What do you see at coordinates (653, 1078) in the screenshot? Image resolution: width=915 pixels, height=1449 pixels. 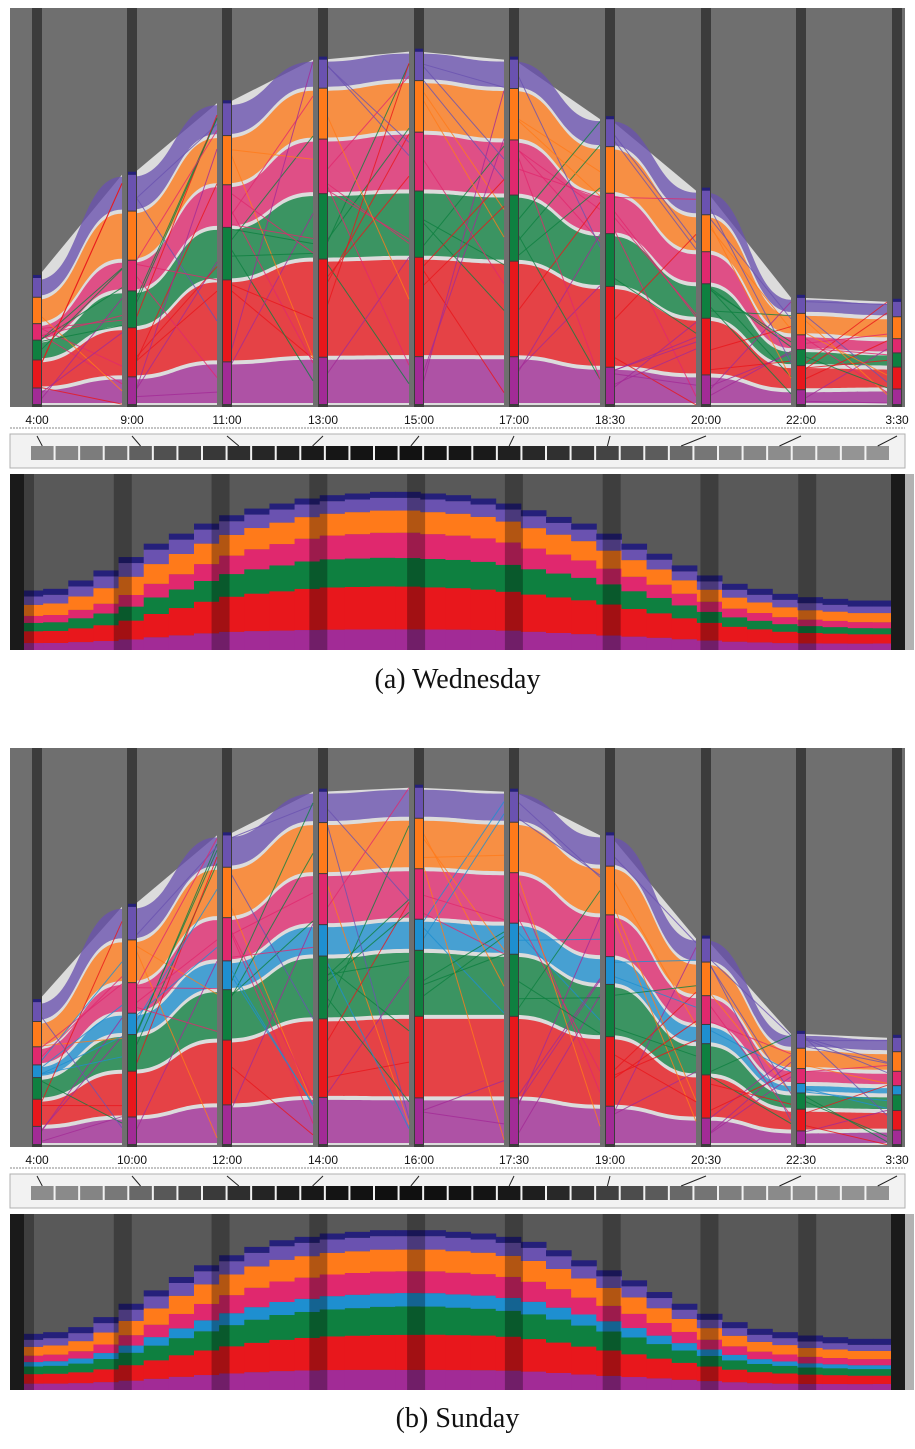 I see `ribbon-red` at bounding box center [653, 1078].